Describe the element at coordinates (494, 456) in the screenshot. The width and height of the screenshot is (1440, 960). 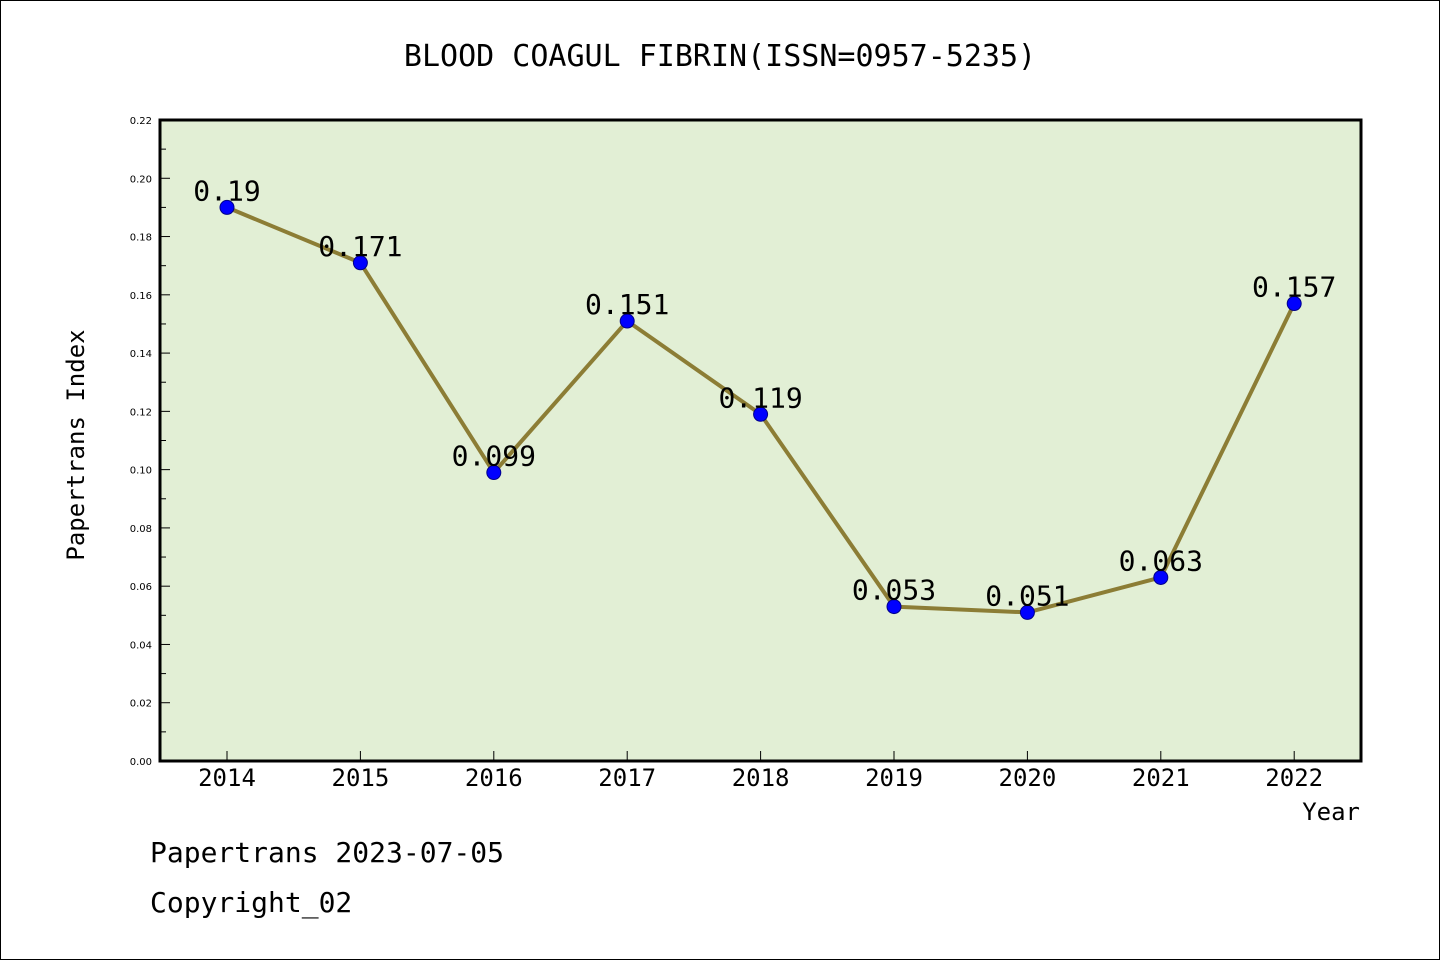
I see `data-label: 0.099` at that location.